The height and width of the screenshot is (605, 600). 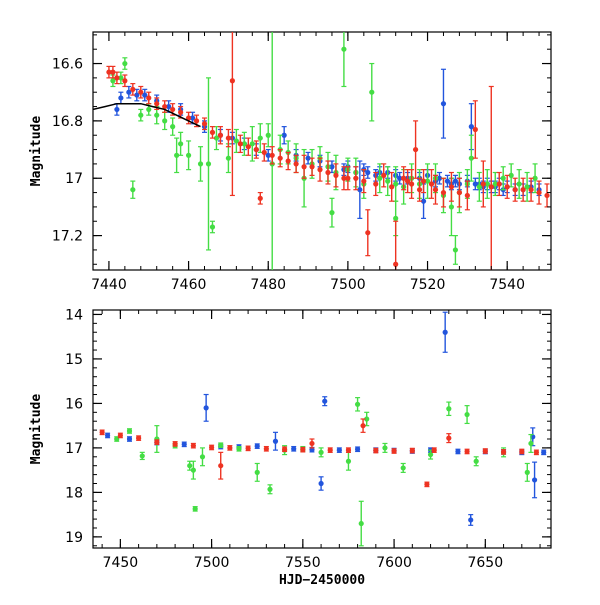 I want to click on bottom-y-tick-label: 17, so click(x=74, y=449).